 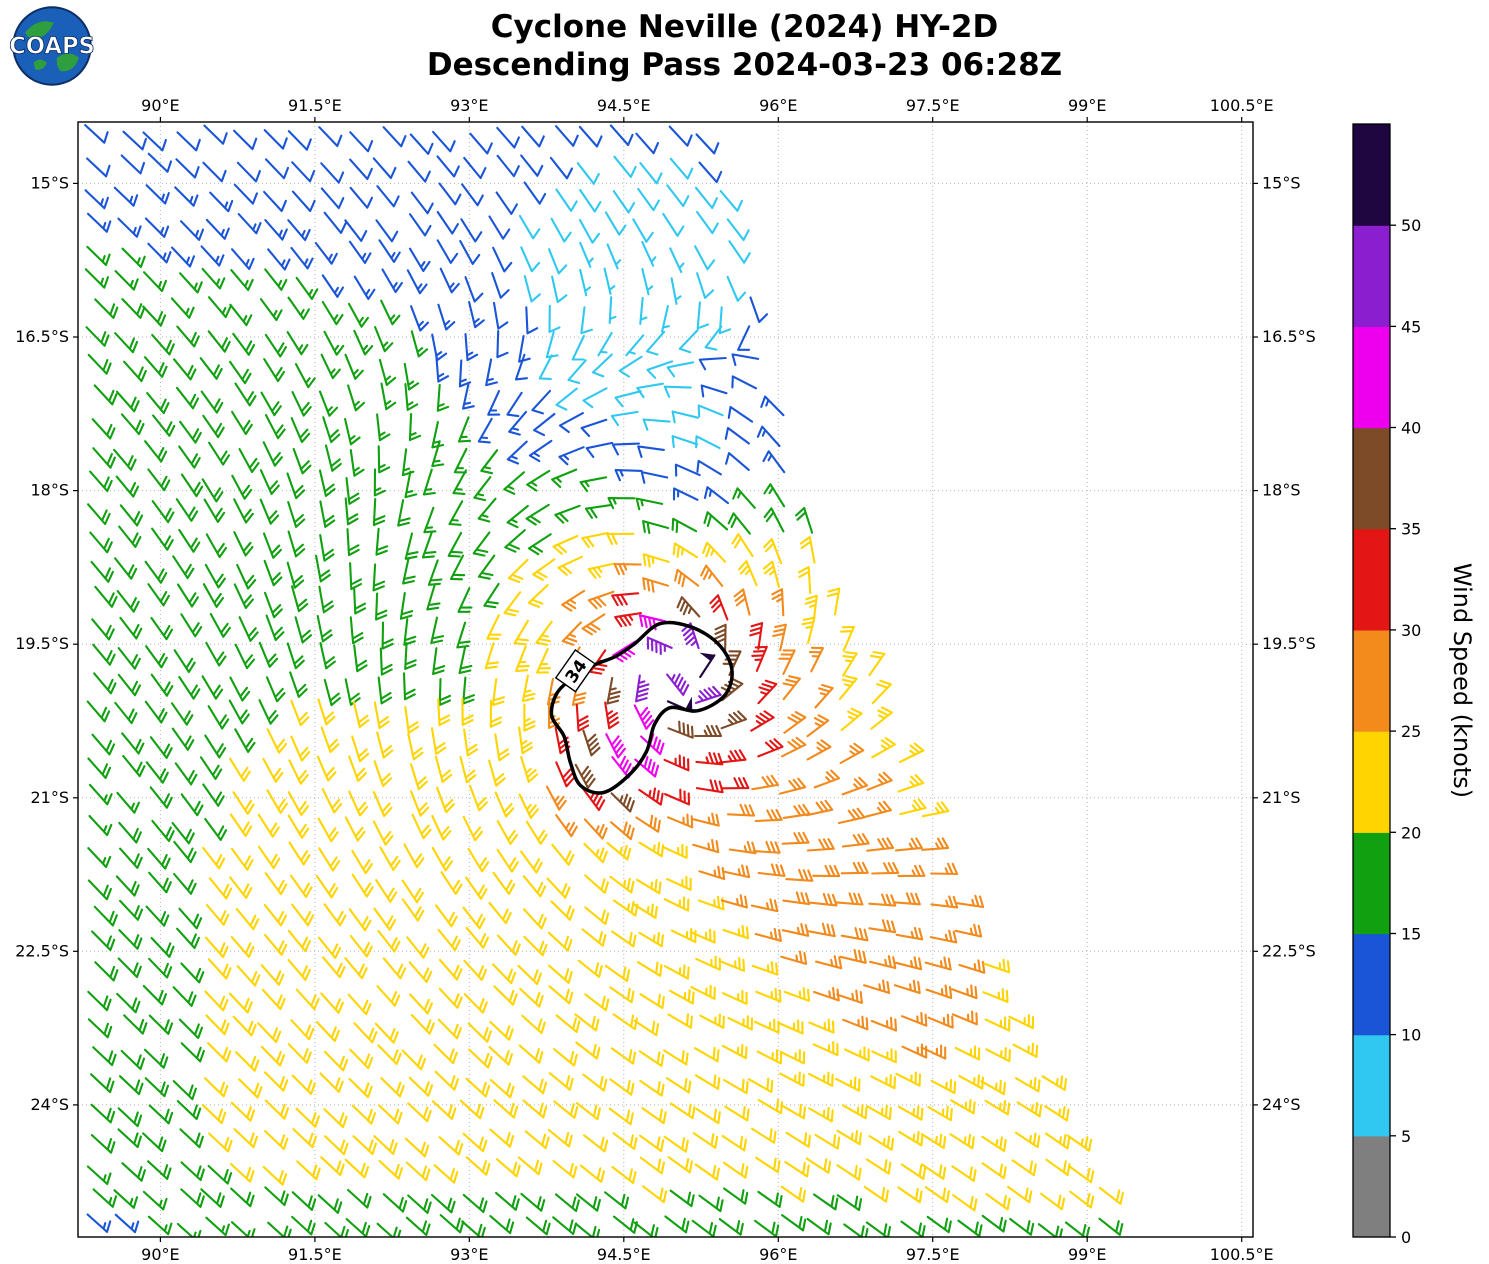 What do you see at coordinates (1411, 832) in the screenshot?
I see `colorbar-tick-label: 20` at bounding box center [1411, 832].